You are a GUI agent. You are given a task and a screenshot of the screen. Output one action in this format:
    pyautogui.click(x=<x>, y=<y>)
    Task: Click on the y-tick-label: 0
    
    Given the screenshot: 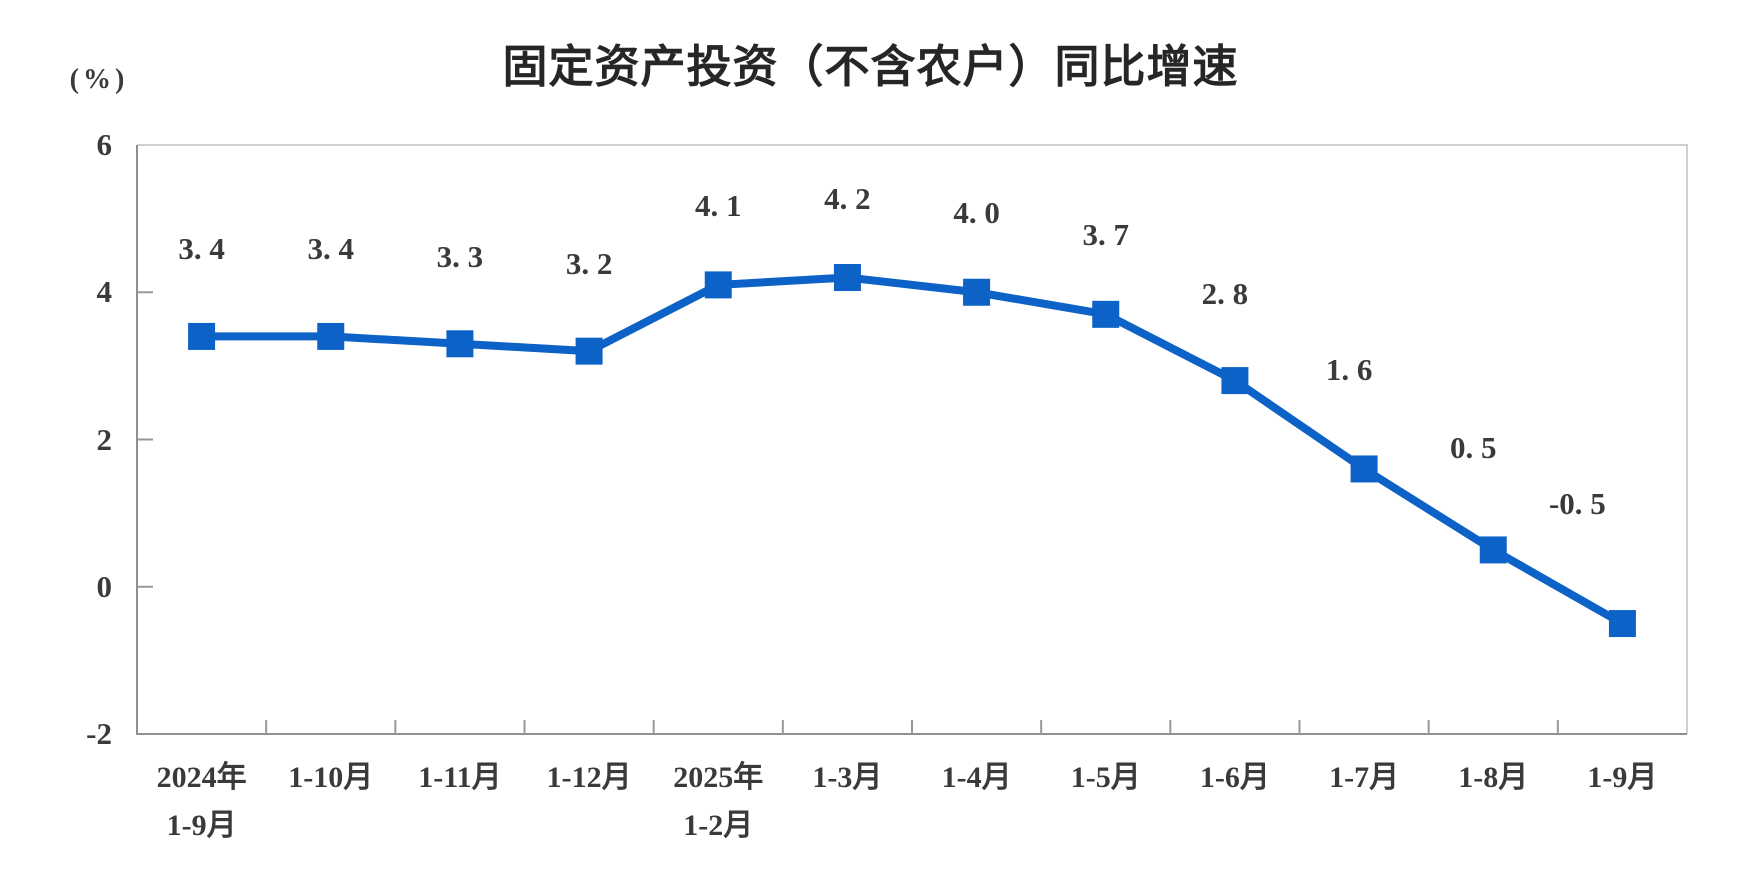 What is the action you would take?
    pyautogui.click(x=104, y=586)
    